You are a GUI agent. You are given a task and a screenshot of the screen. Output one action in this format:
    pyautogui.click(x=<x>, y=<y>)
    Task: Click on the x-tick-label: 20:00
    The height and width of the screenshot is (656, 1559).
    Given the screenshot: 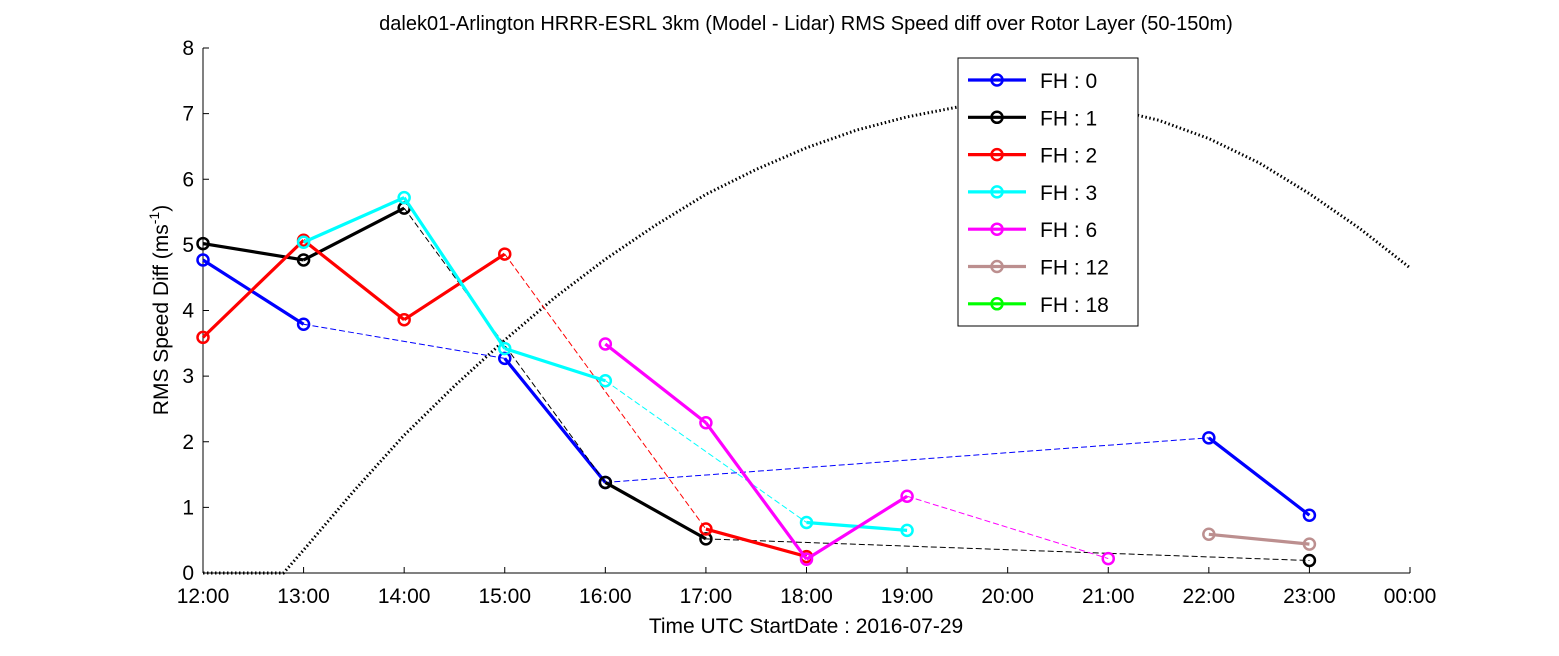 What is the action you would take?
    pyautogui.click(x=1007, y=596)
    